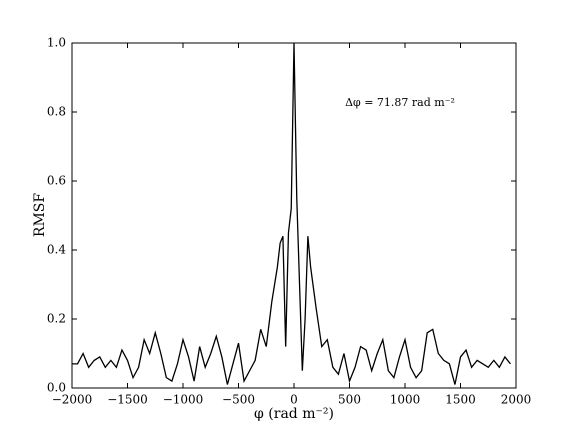  I want to click on x-tick-label: 0, so click(294, 400).